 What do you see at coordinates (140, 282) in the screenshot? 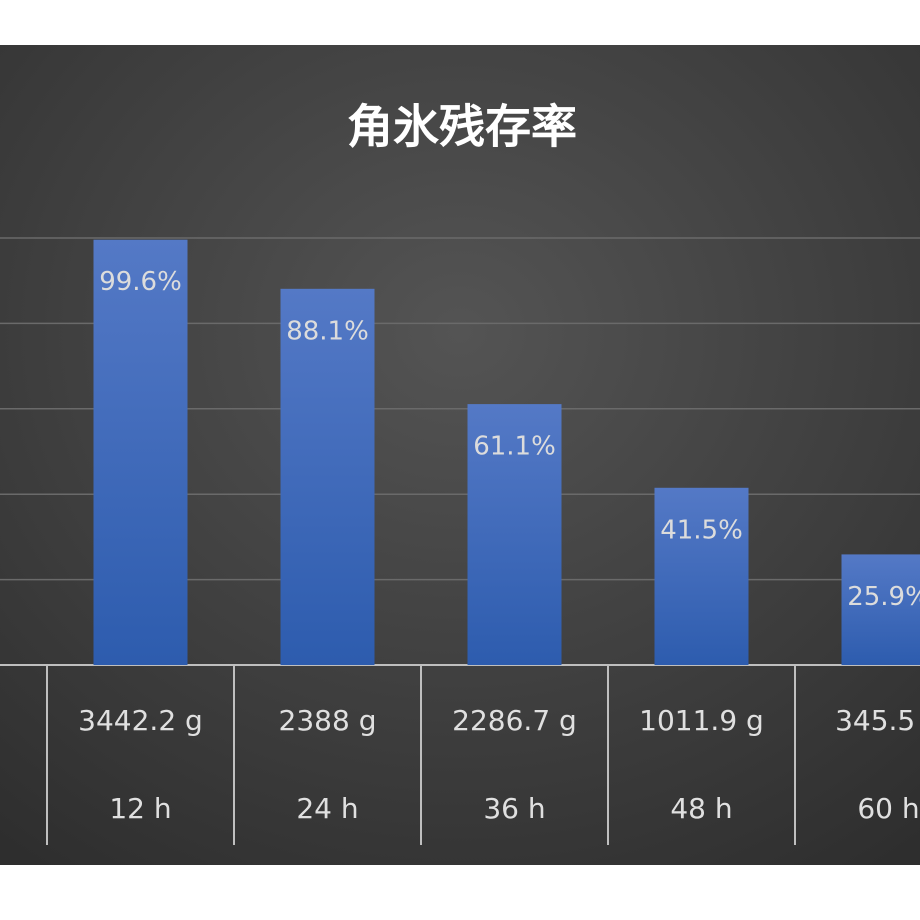
I see `data-label: 99.6%` at bounding box center [140, 282].